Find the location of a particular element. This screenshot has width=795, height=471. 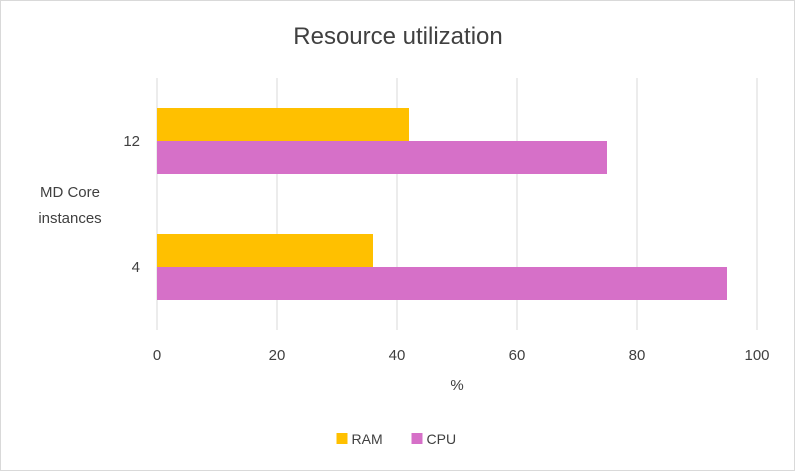

x-tick-label: 20 is located at coordinates (277, 355).